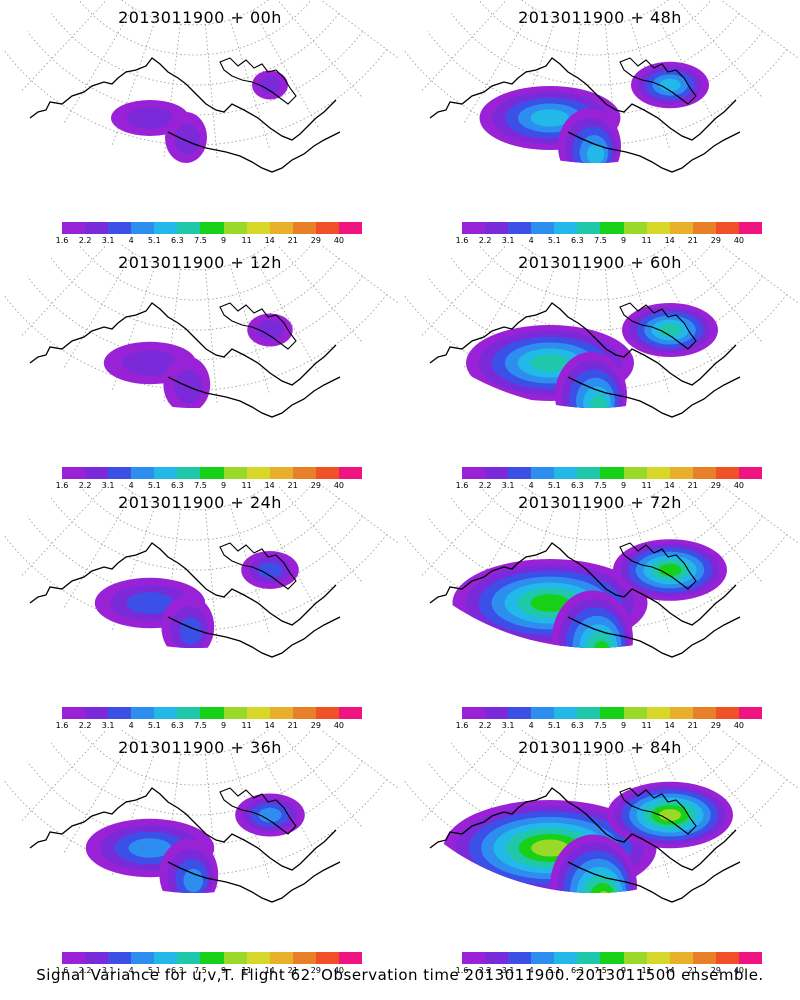 Image resolution: width=800 pixels, height=1000 pixels. Describe the element at coordinates (177, 485) in the screenshot. I see `colorbar-tick-label: 6.3` at that location.